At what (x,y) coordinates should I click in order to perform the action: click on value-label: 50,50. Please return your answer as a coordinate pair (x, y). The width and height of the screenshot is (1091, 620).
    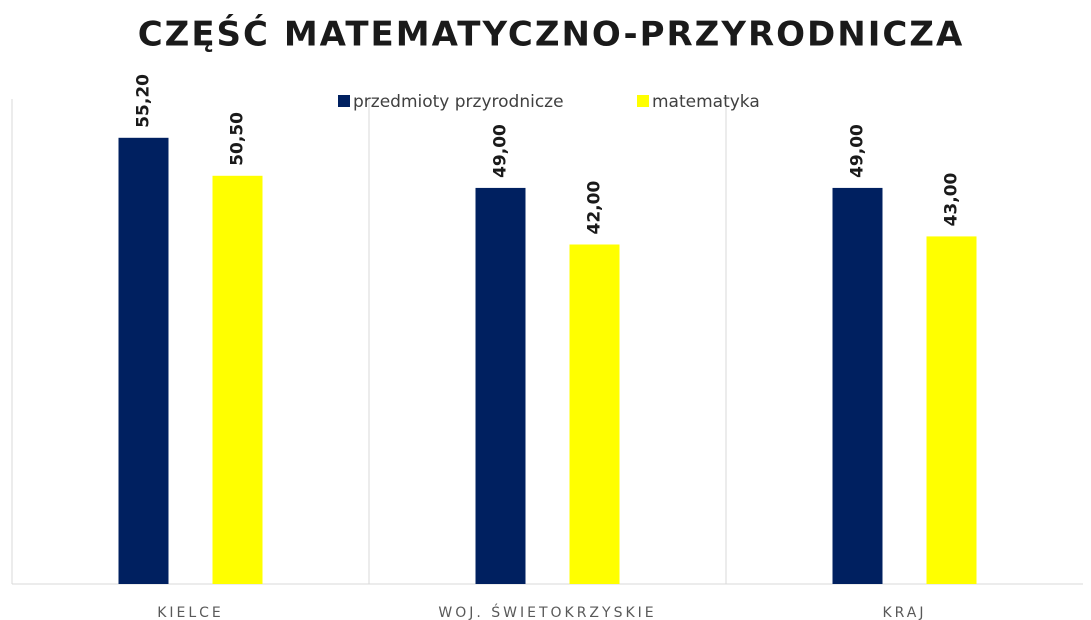
    Looking at the image, I should click on (238, 139).